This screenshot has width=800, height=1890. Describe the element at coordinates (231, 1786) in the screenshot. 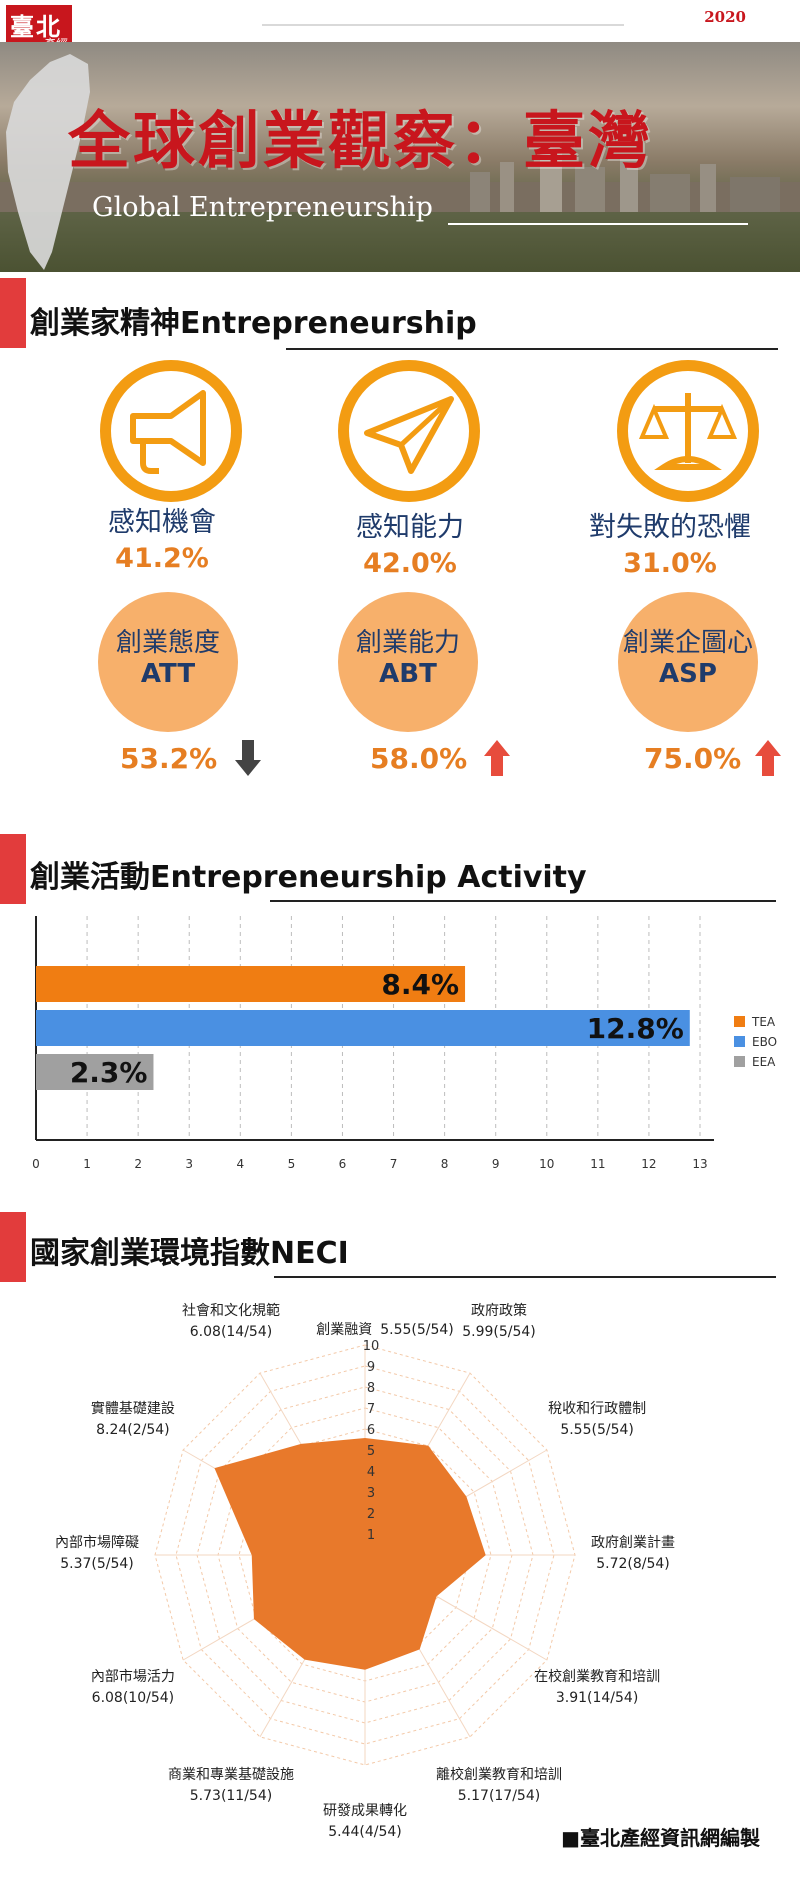

I see `radar-axis-label: 商業和專業基礎設施 5.73(11/54)` at that location.